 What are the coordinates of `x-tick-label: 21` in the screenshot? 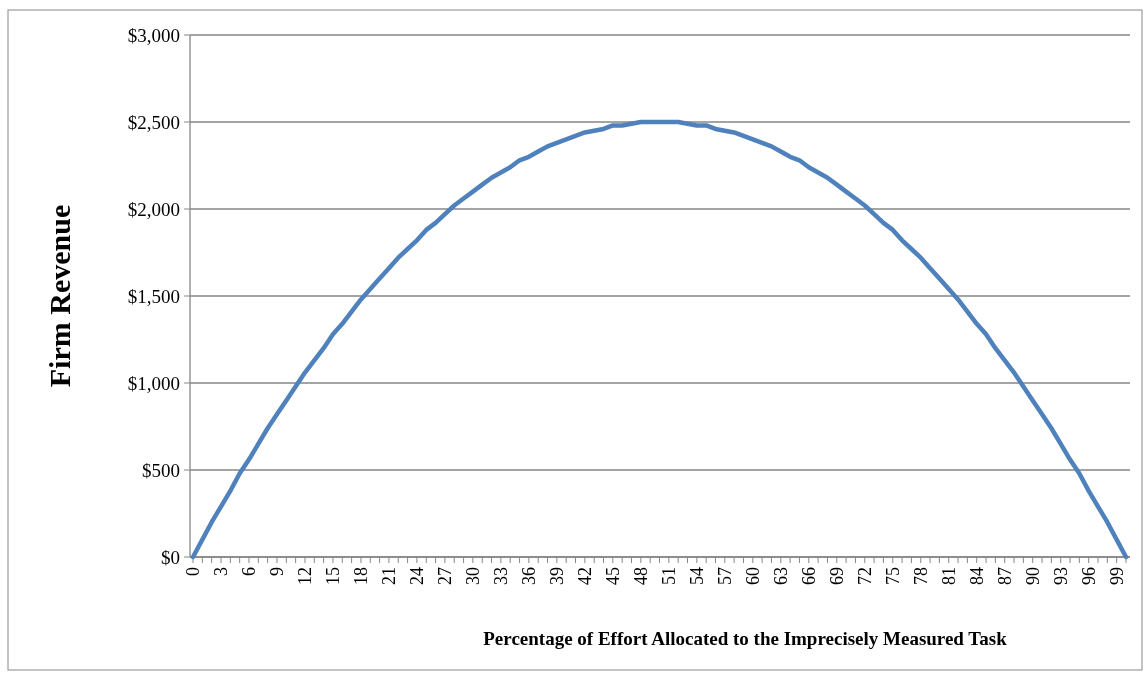 It's located at (388, 576).